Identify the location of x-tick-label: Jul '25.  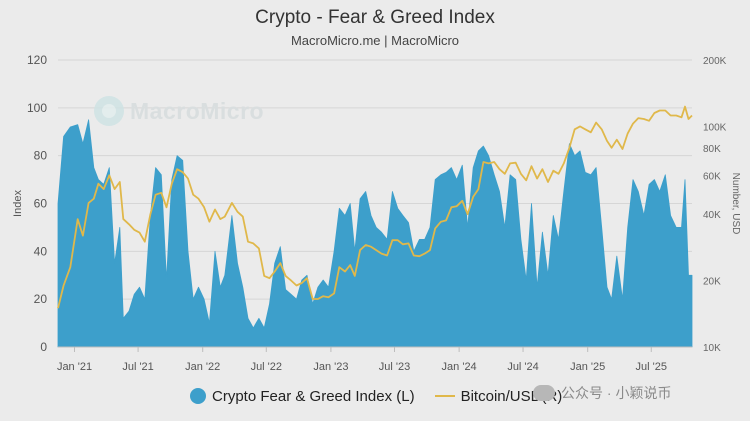
(651, 367).